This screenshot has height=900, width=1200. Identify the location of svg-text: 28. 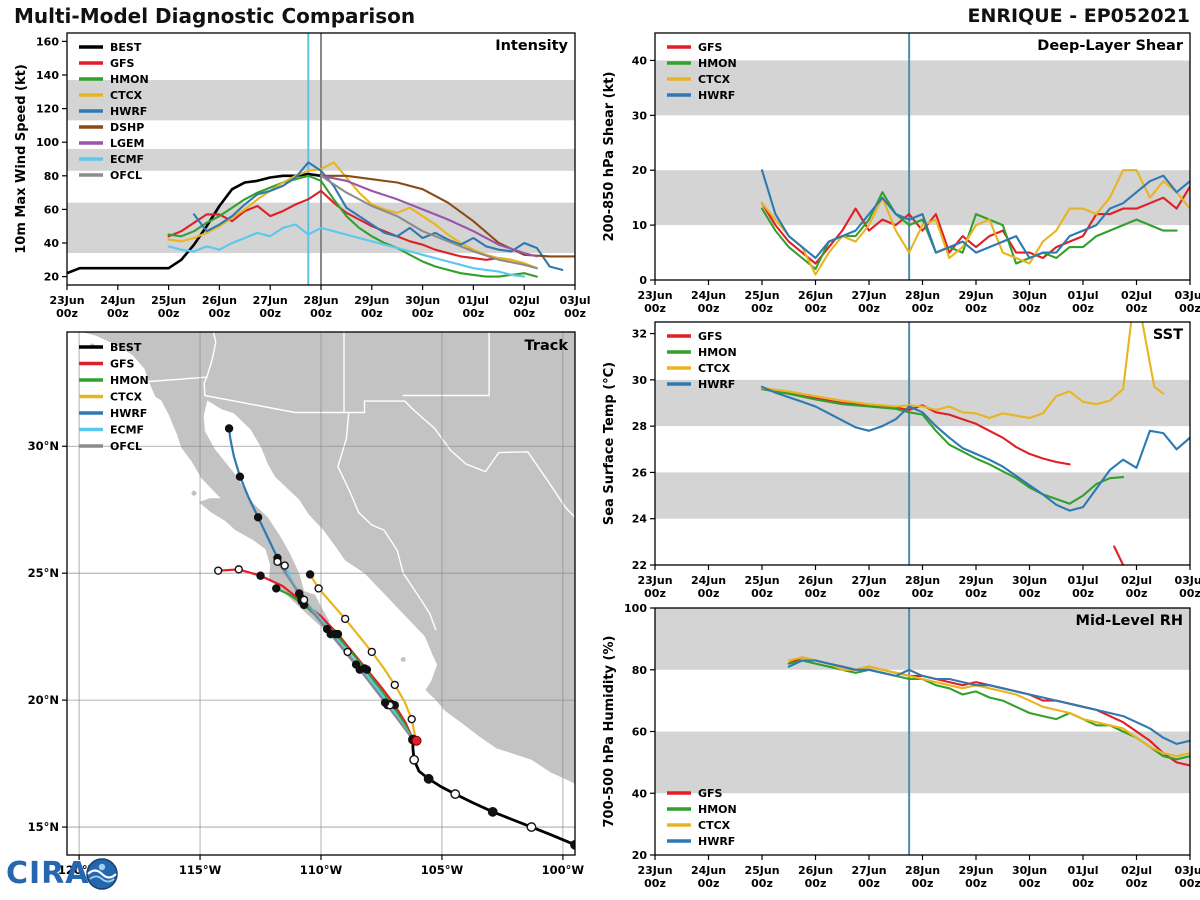
(639, 426).